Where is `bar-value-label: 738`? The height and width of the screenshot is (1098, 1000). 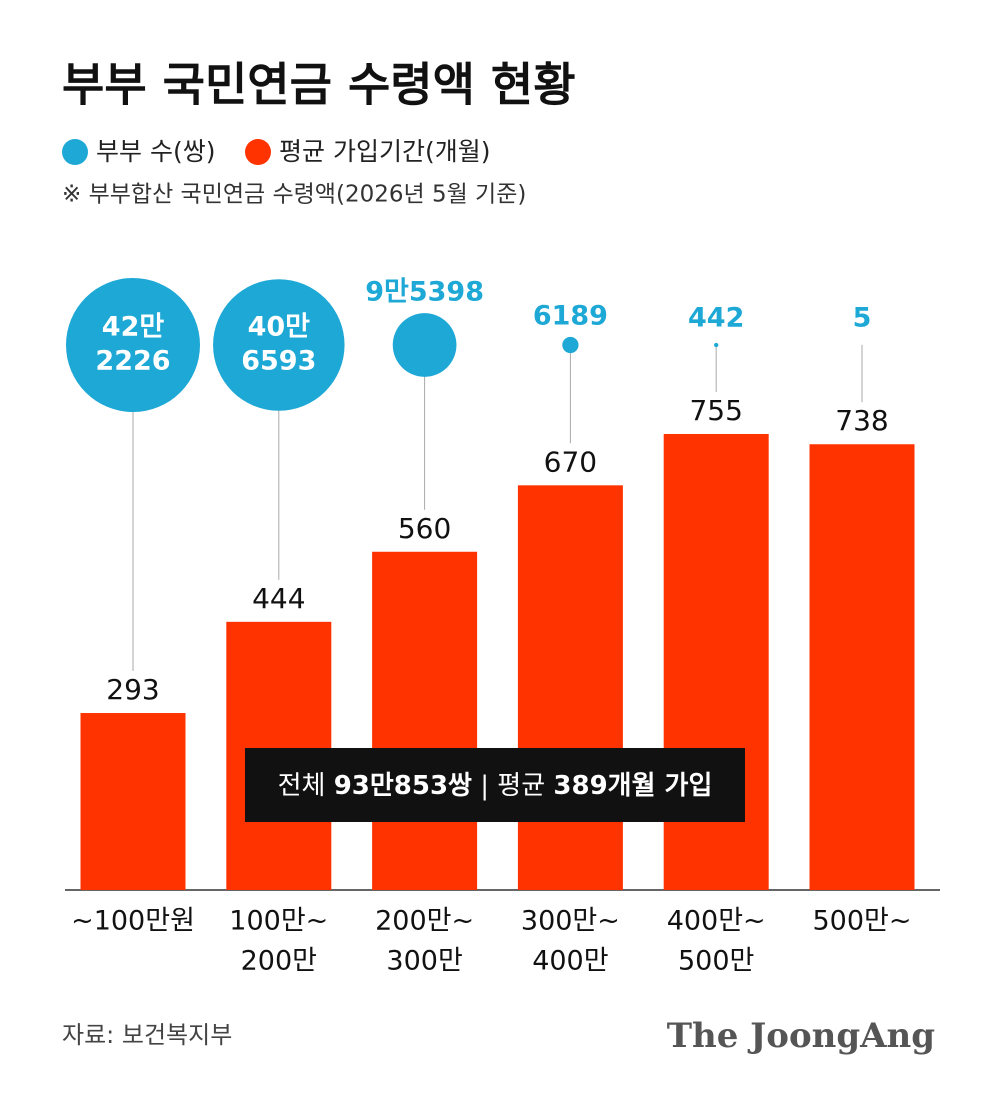
bar-value-label: 738 is located at coordinates (861, 420).